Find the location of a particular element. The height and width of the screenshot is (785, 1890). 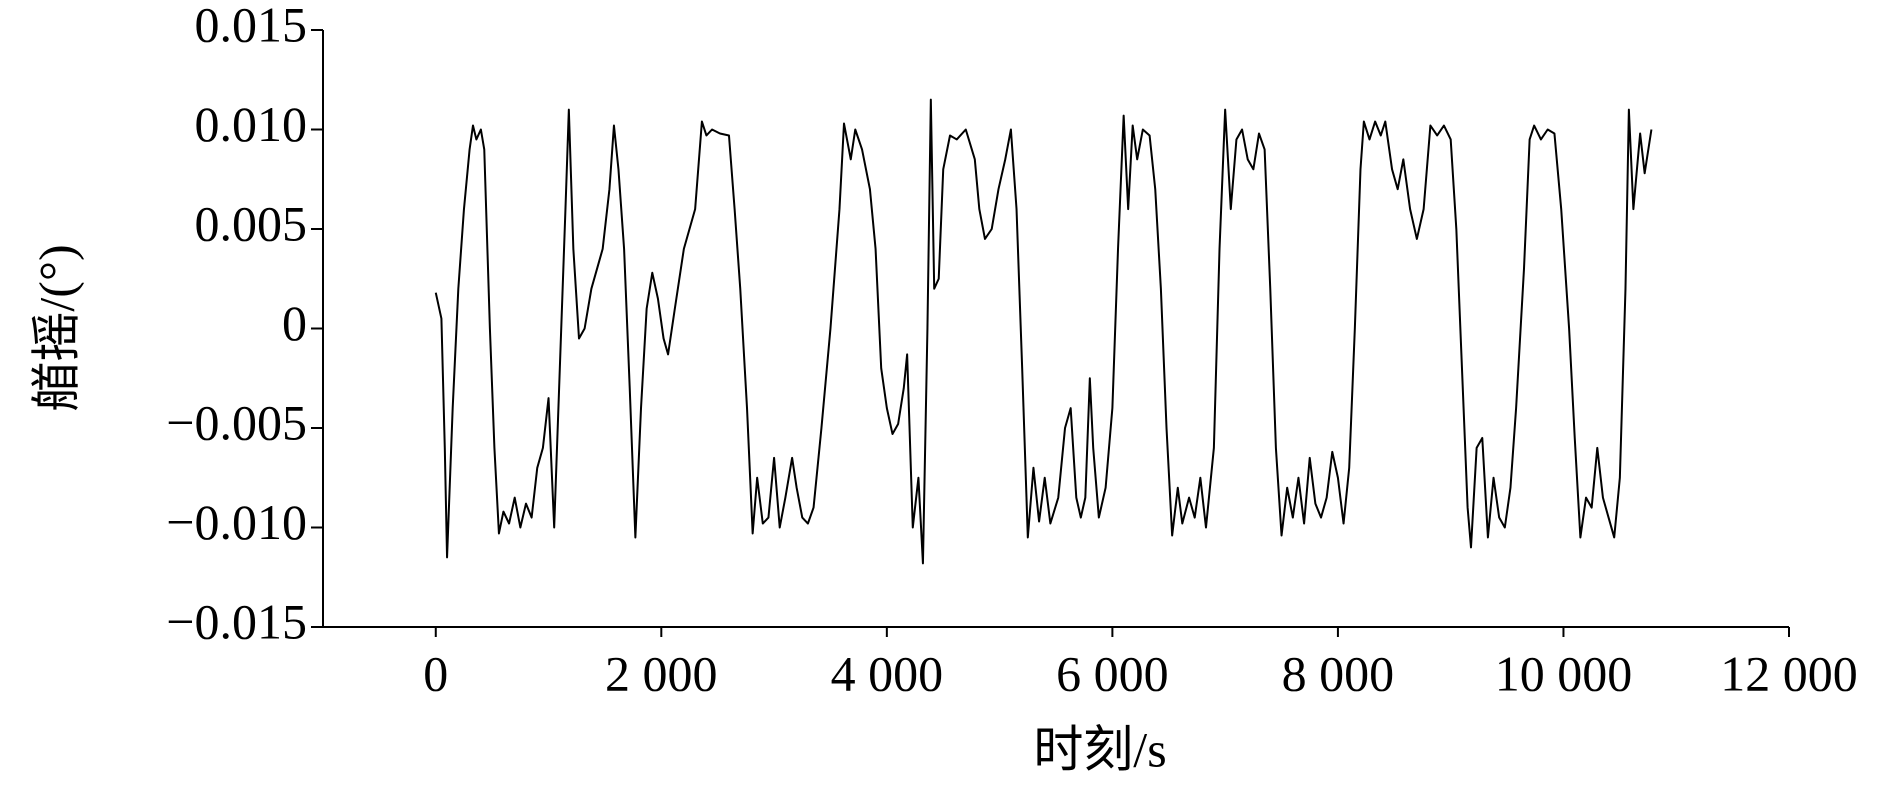

x-tick-label: 4 000 is located at coordinates (887, 673).